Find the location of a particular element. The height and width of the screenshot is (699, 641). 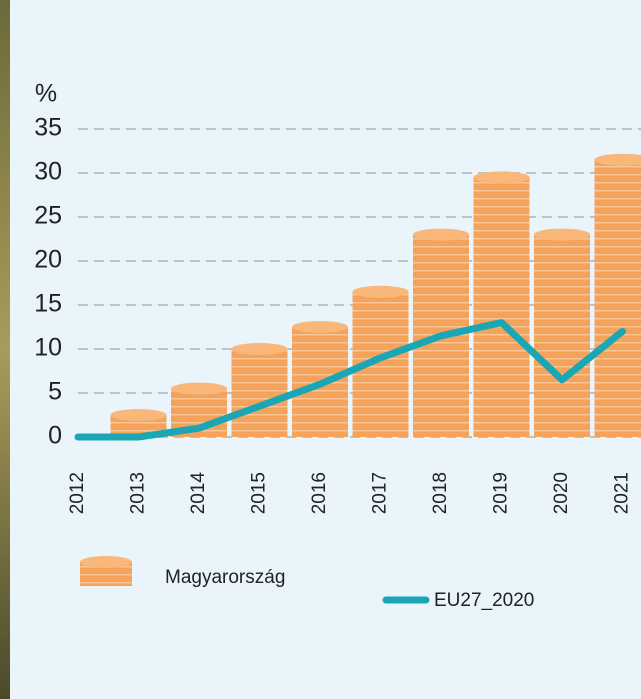

x-tick-label: 2014 is located at coordinates (198, 493).